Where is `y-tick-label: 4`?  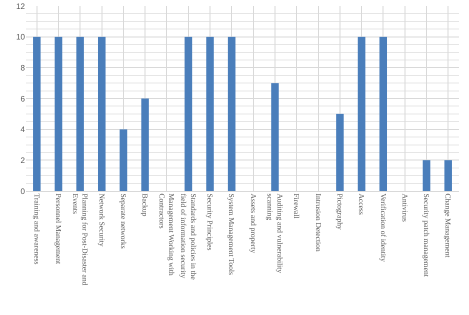 y-tick-label: 4 is located at coordinates (23, 129).